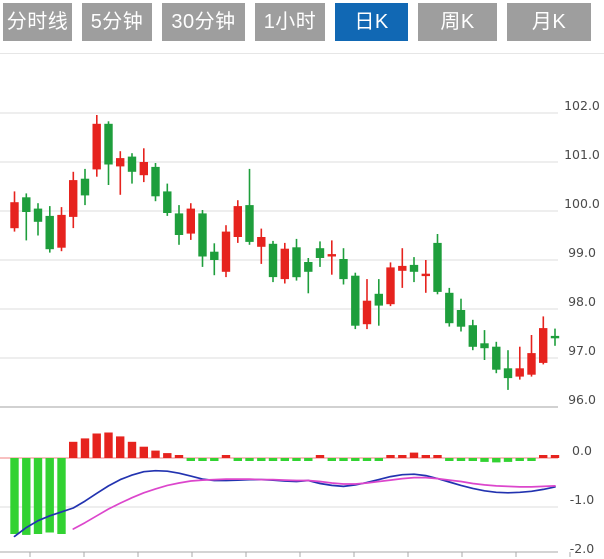 The image size is (604, 559). What do you see at coordinates (582, 203) in the screenshot?
I see `svg-text: 100.0` at bounding box center [582, 203].